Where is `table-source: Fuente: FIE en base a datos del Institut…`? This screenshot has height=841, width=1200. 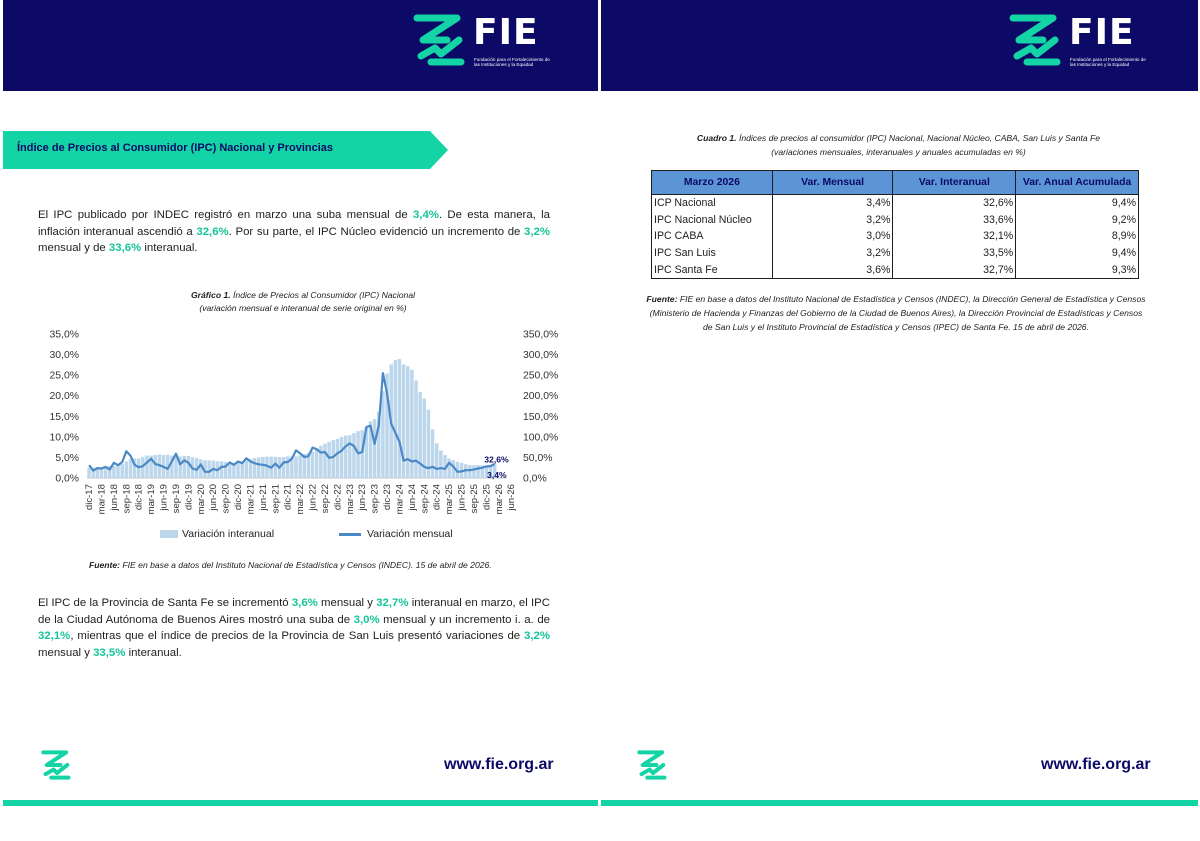 table-source: Fuente: FIE en base a datos del Institut… is located at coordinates (896, 313).